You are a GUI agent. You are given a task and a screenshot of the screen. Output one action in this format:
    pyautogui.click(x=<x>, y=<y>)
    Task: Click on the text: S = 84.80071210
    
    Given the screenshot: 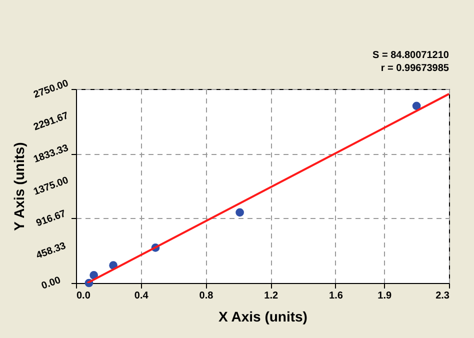 What is the action you would take?
    pyautogui.click(x=411, y=55)
    